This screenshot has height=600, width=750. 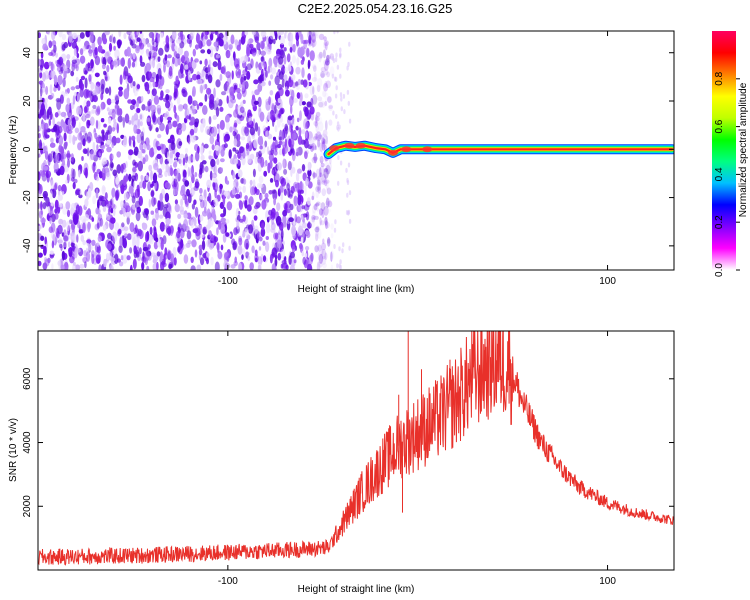 What do you see at coordinates (719, 270) in the screenshot?
I see `colorbar-tick-label: 0.0` at bounding box center [719, 270].